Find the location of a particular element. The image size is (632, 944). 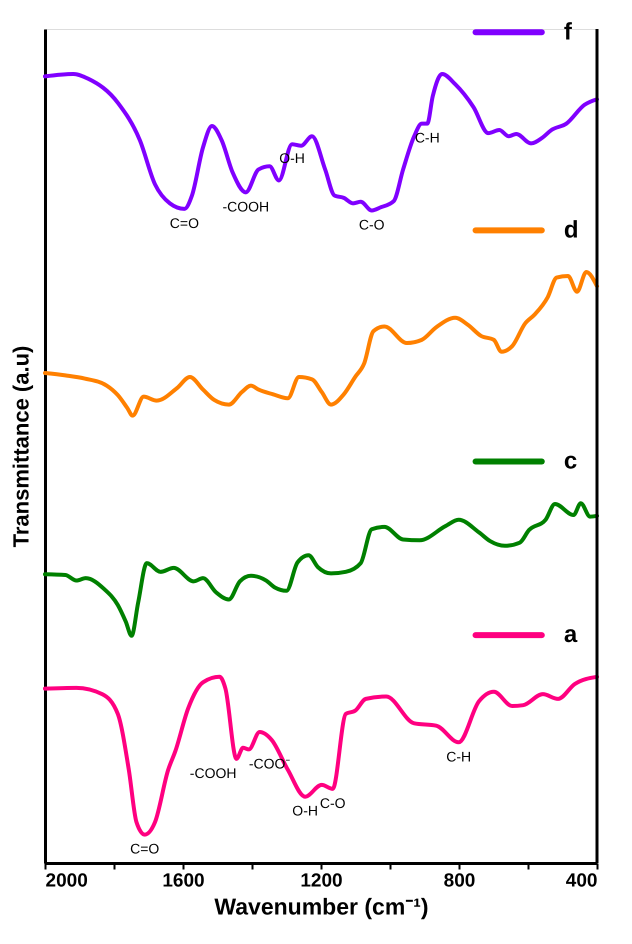

legend-label: c is located at coordinates (571, 461).